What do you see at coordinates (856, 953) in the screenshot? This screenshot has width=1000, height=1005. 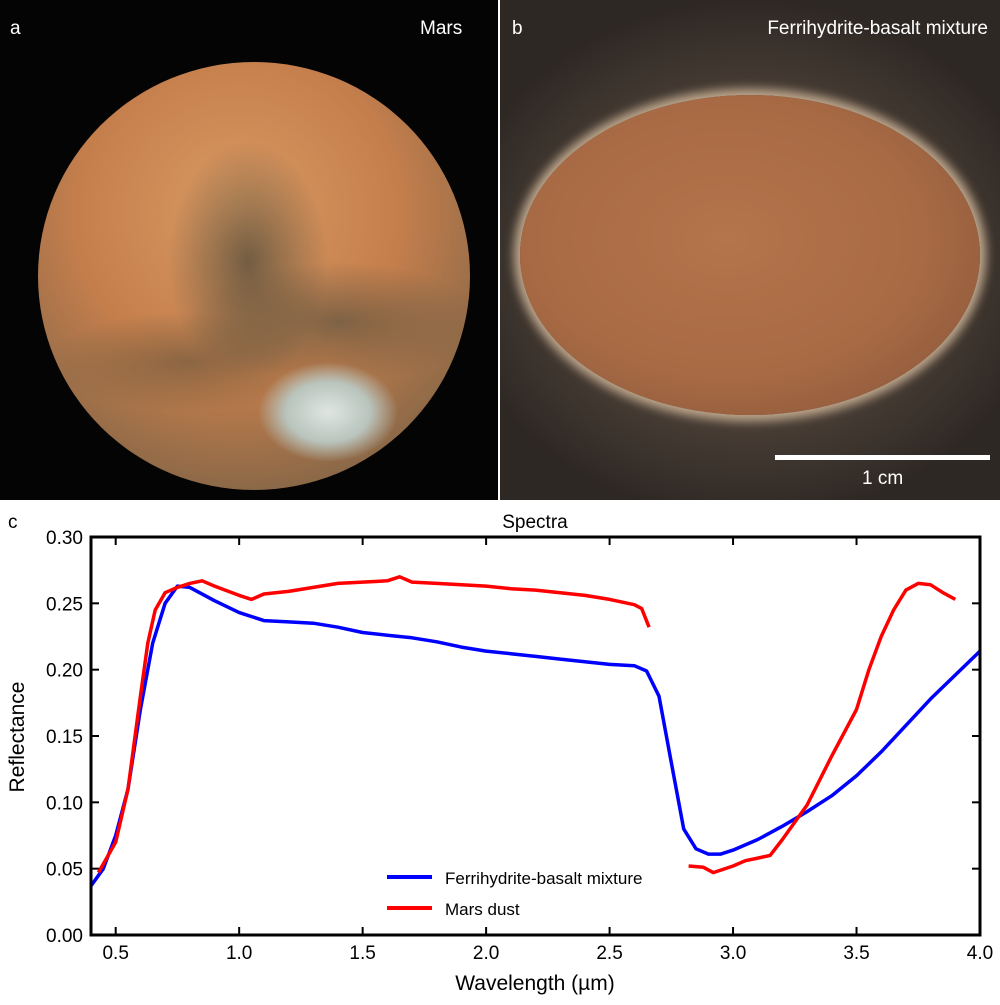 I see `x-tick-label: 3.5` at bounding box center [856, 953].